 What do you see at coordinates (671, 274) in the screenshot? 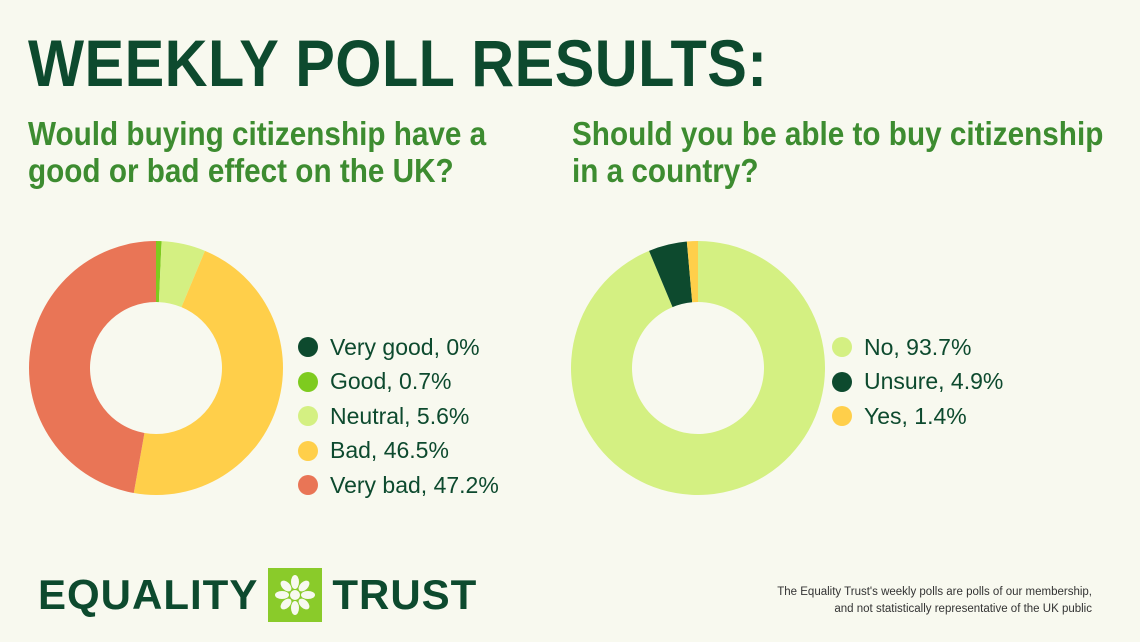
I see `slice-unsure` at bounding box center [671, 274].